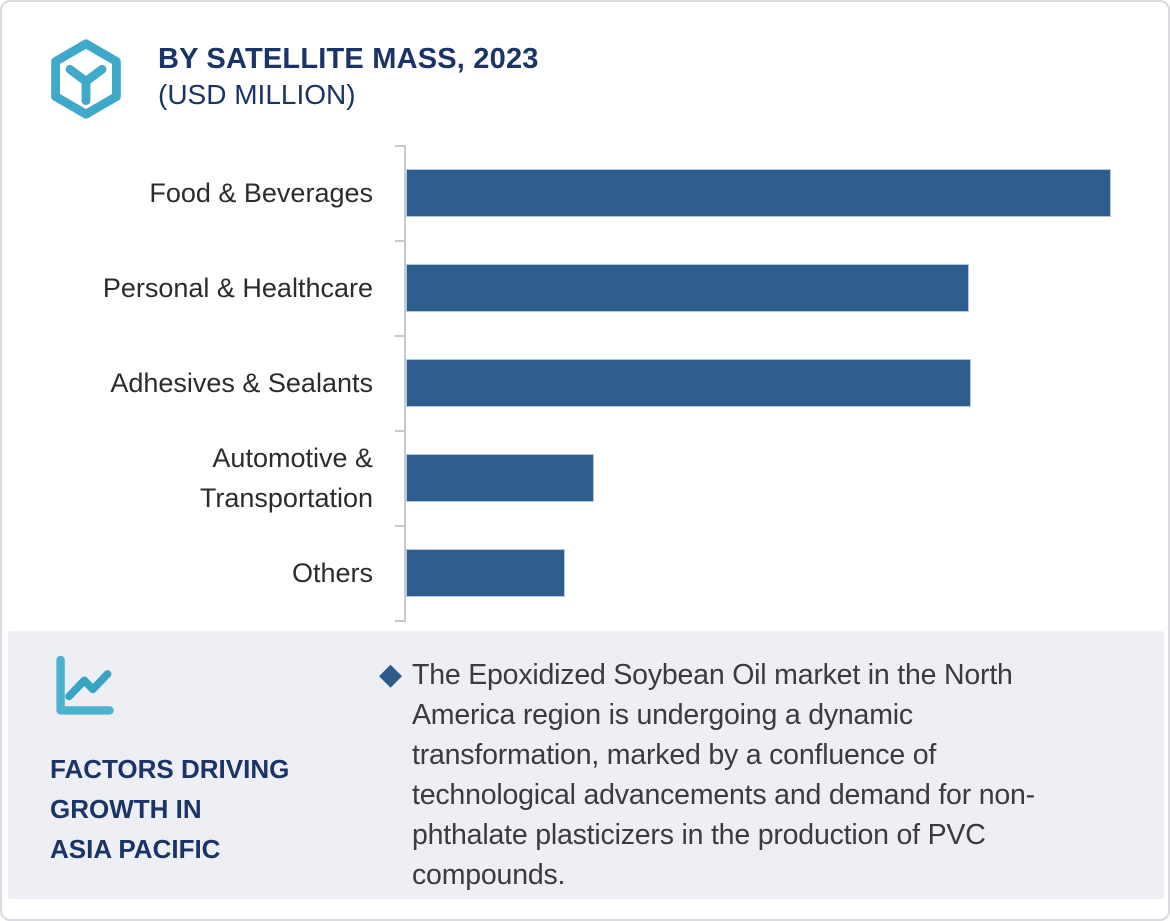 The width and height of the screenshot is (1170, 921). What do you see at coordinates (237, 287) in the screenshot?
I see `category-label: Personal & Healthcare` at bounding box center [237, 287].